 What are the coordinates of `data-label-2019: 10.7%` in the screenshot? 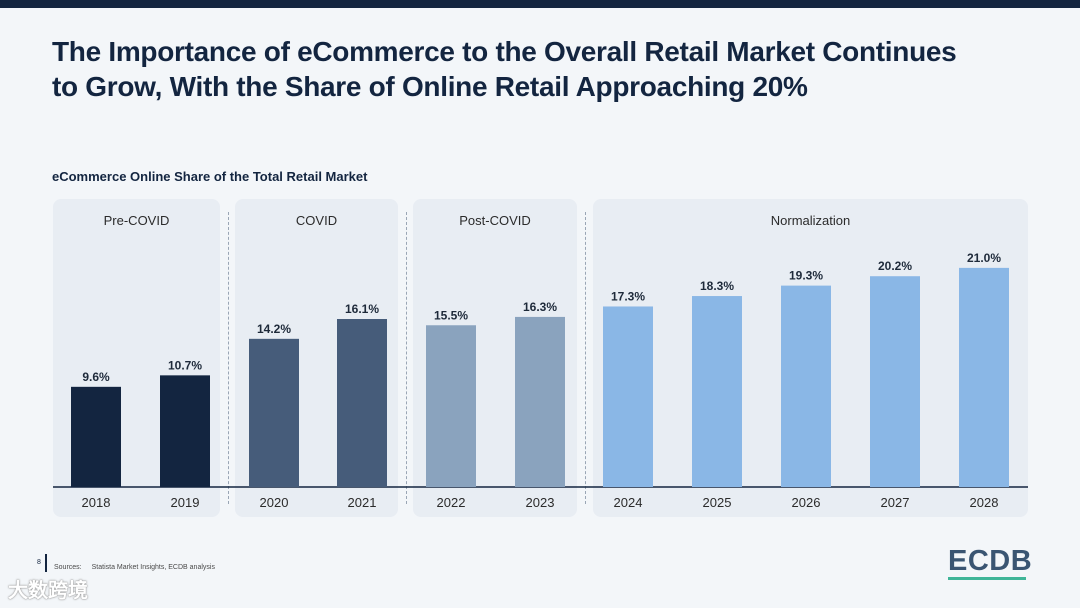 It's located at (185, 365).